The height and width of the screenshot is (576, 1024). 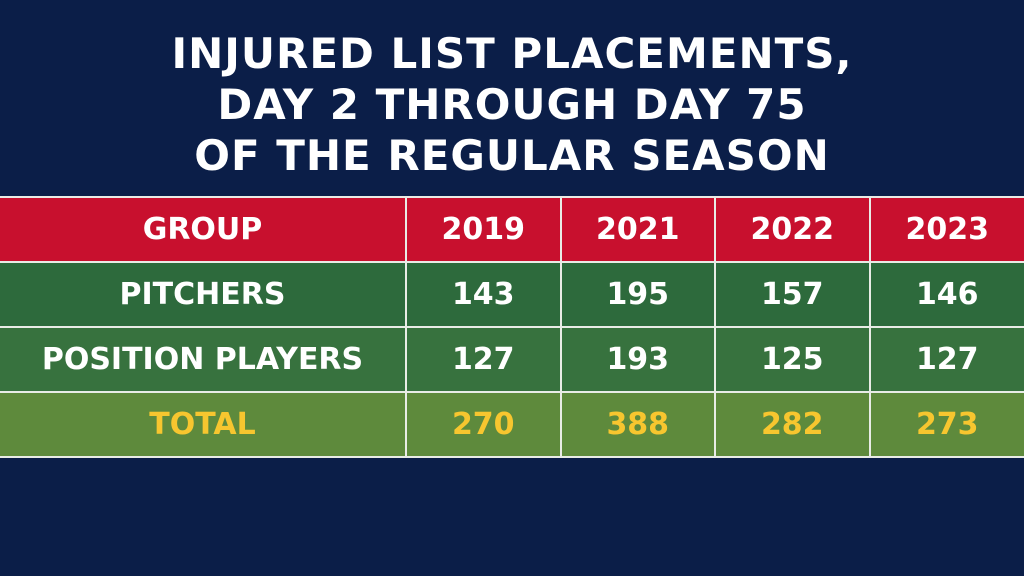 What do you see at coordinates (637, 294) in the screenshot?
I see `cell-pitchers-2021: 195` at bounding box center [637, 294].